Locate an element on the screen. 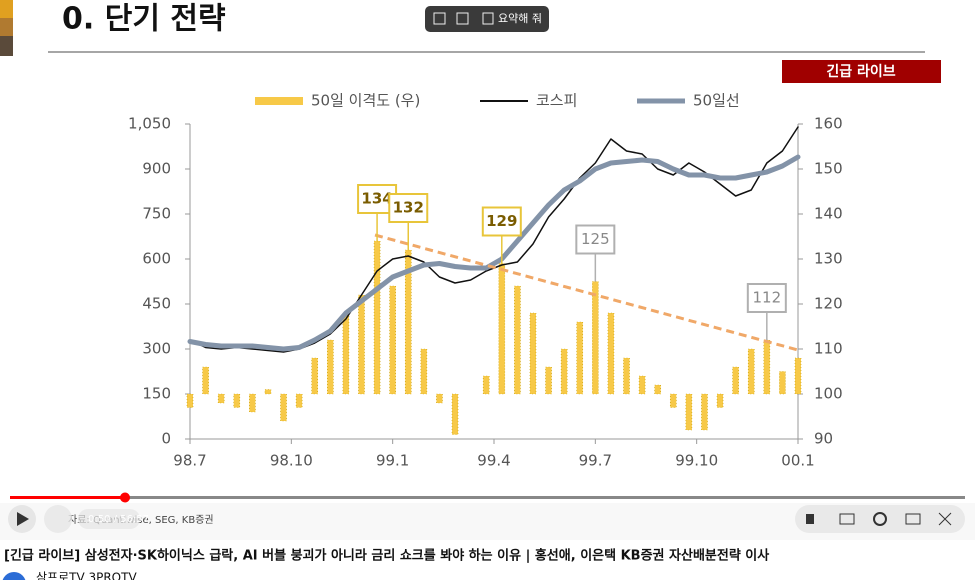 This screenshot has height=584, width=975. annotation-label: 132 is located at coordinates (408, 208).